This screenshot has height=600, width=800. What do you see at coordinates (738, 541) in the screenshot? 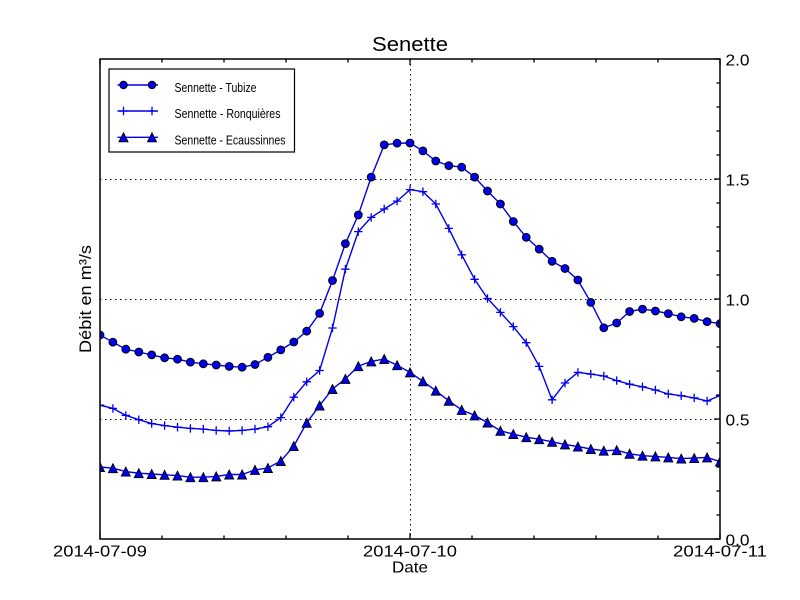
I see `svg-text: 0.0` at bounding box center [738, 541].